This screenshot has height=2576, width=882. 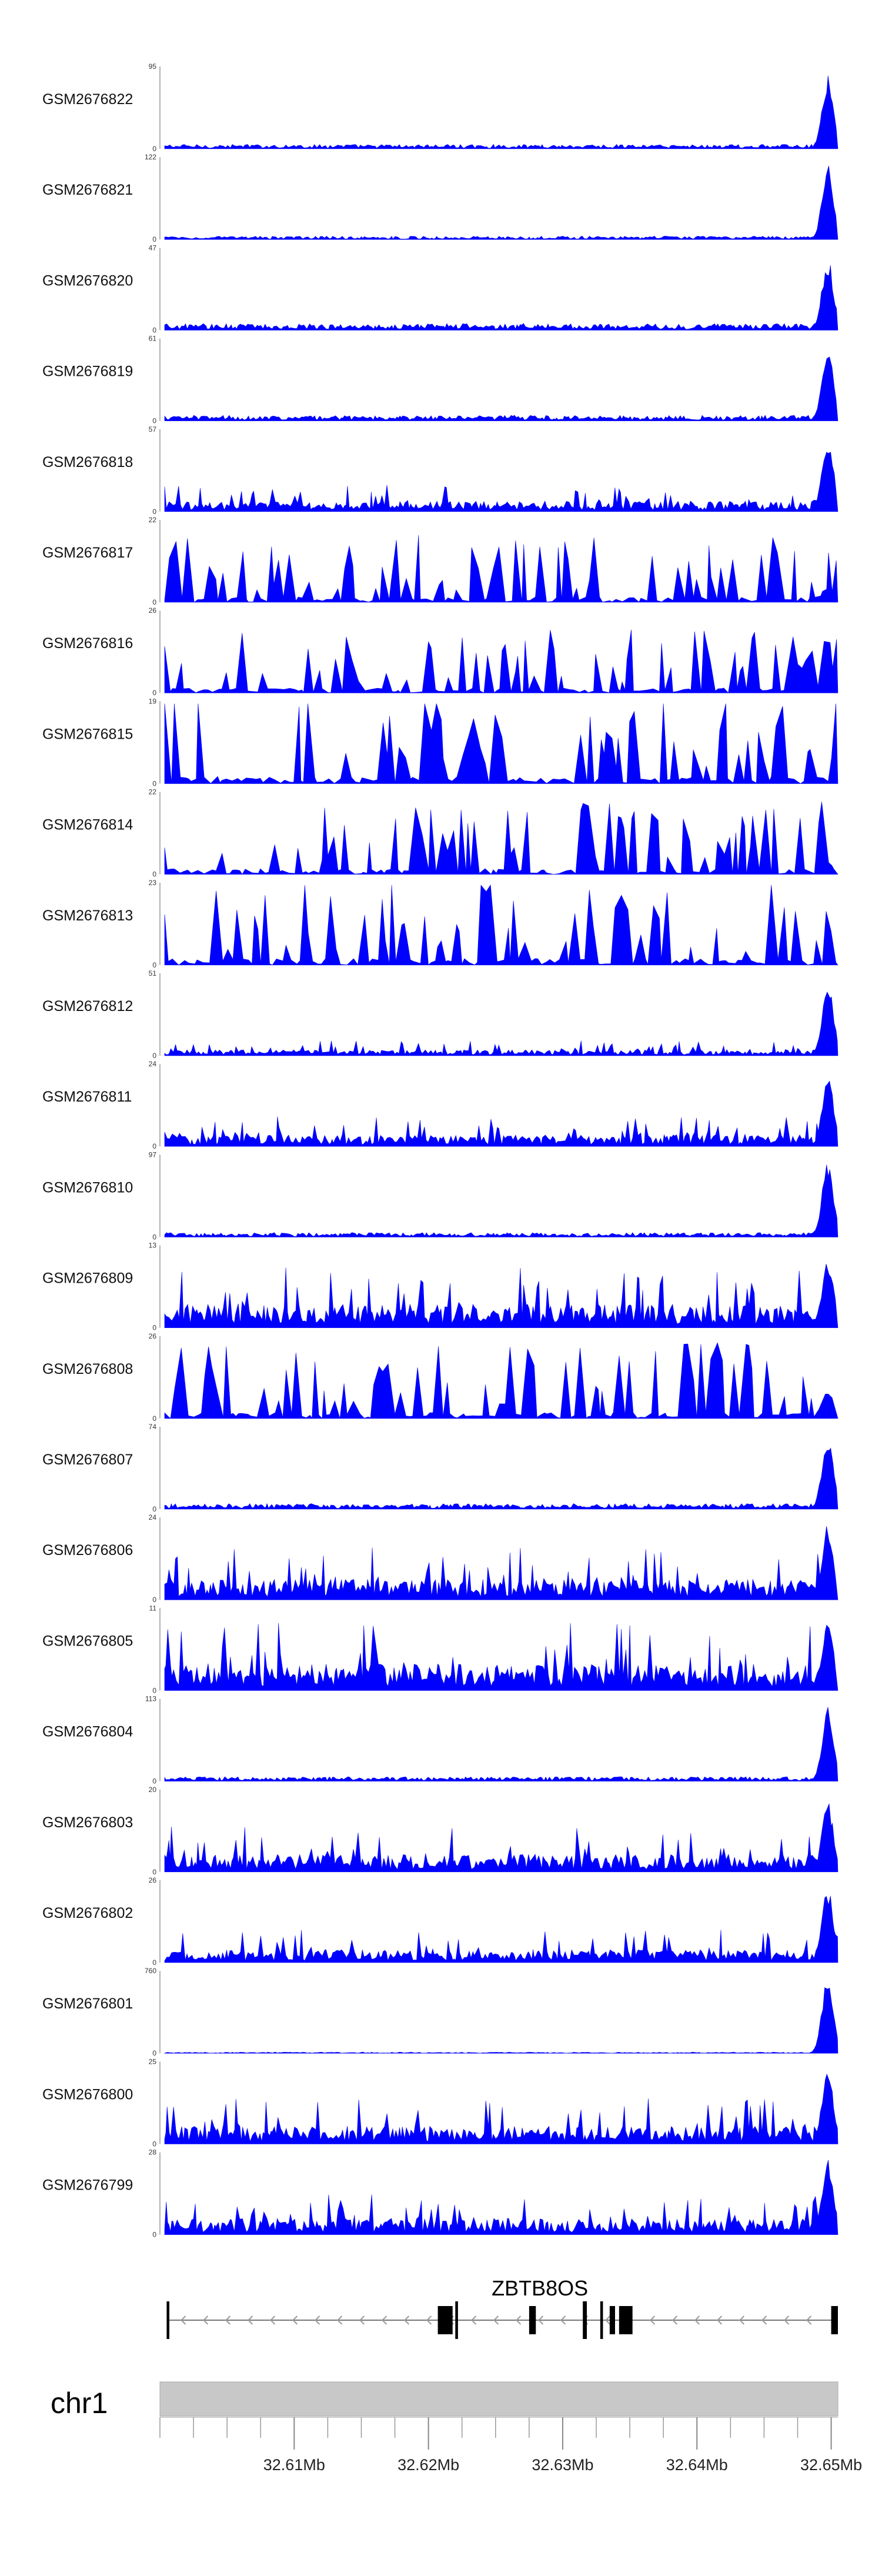 I want to click on x-tick-label: 32.63Mb, so click(x=562, y=2465).